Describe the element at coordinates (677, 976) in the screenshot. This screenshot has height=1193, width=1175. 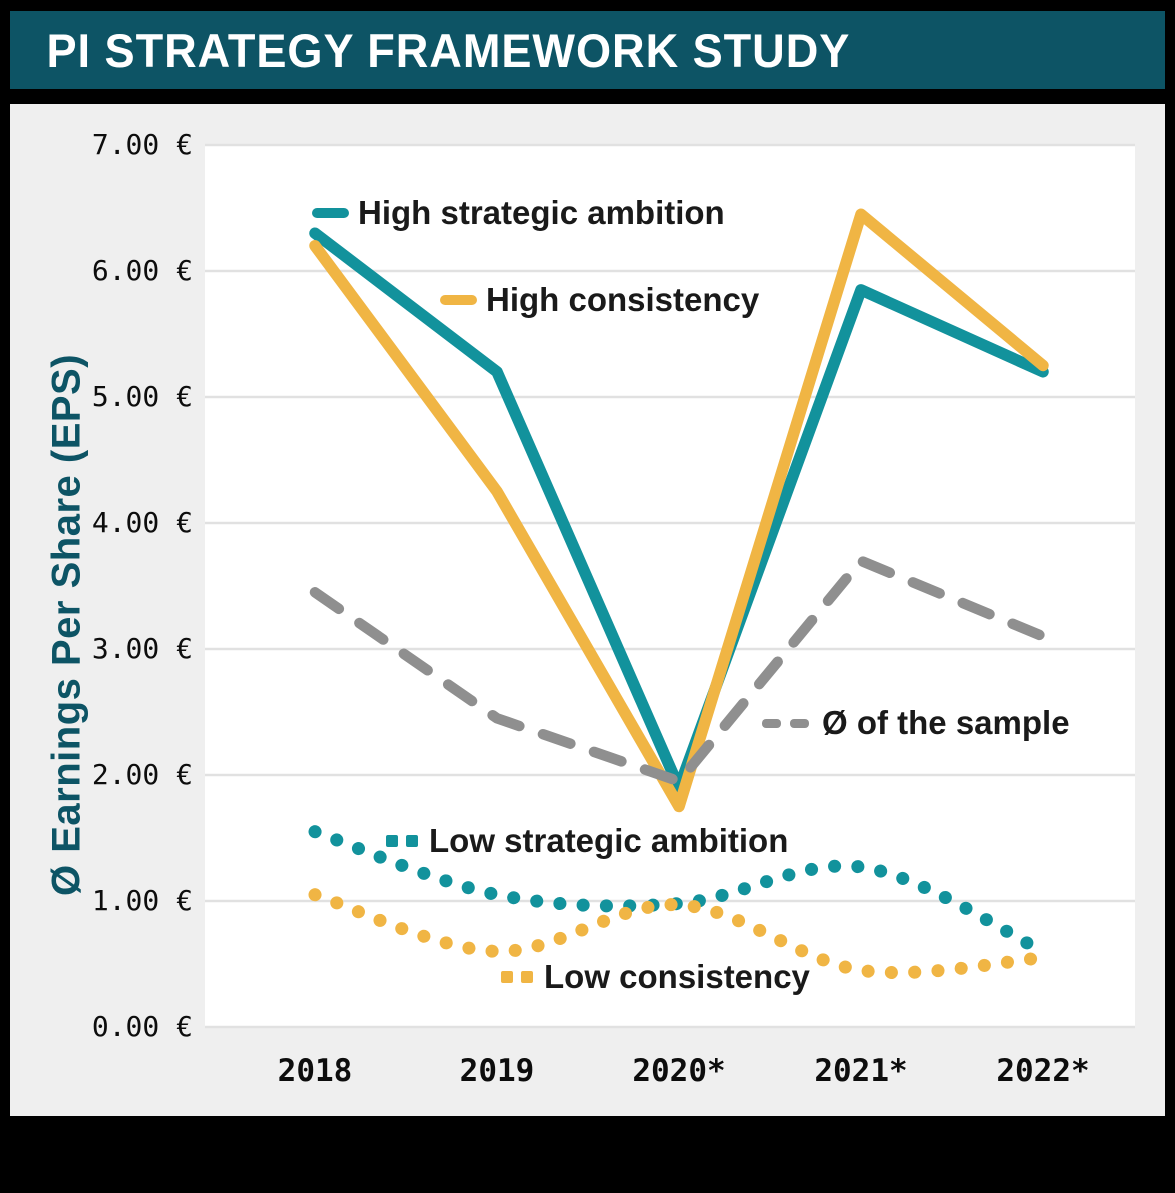
I see `annotation-label: Low consistency` at that location.